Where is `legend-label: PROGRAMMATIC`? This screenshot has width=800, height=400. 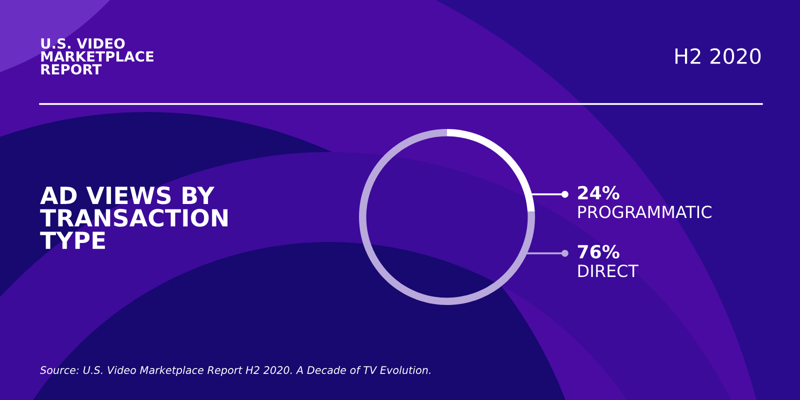
legend-label: PROGRAMMATIC is located at coordinates (645, 212).